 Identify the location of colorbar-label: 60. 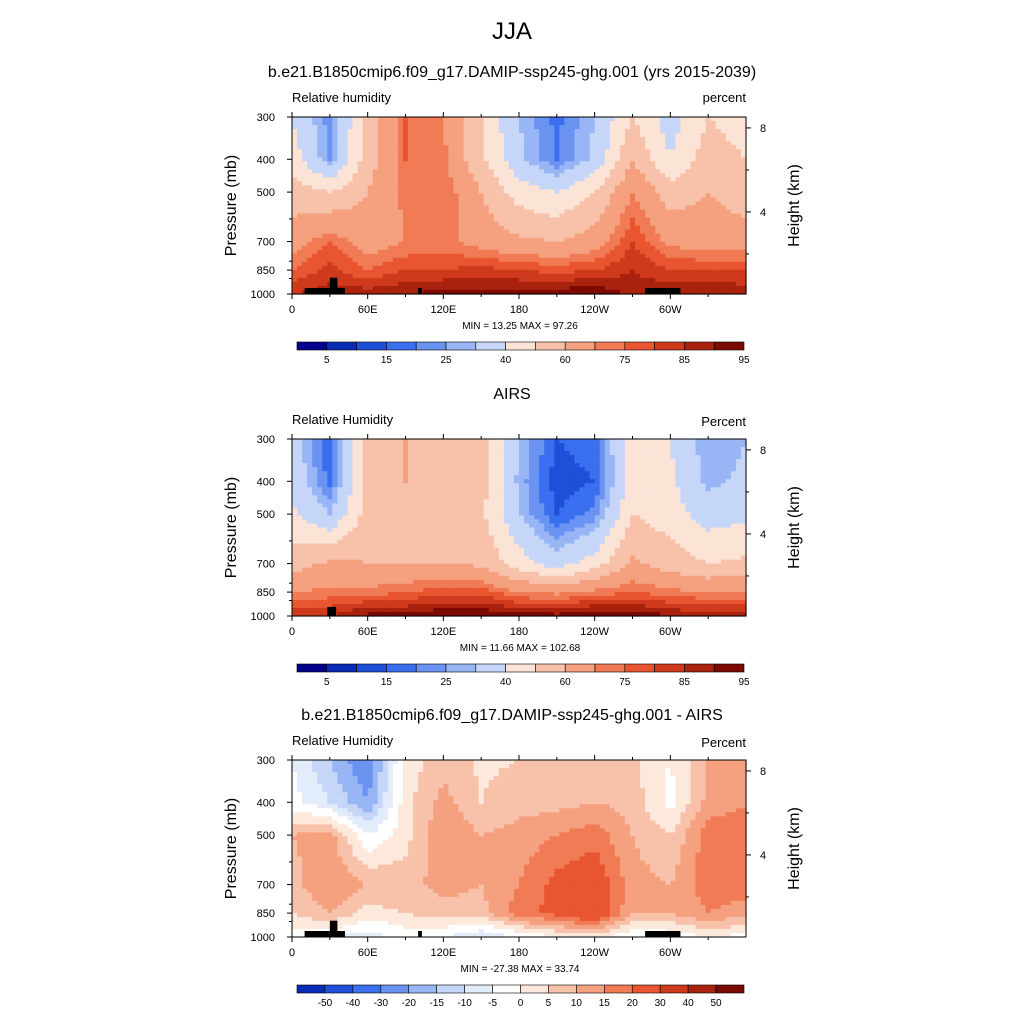
(566, 360).